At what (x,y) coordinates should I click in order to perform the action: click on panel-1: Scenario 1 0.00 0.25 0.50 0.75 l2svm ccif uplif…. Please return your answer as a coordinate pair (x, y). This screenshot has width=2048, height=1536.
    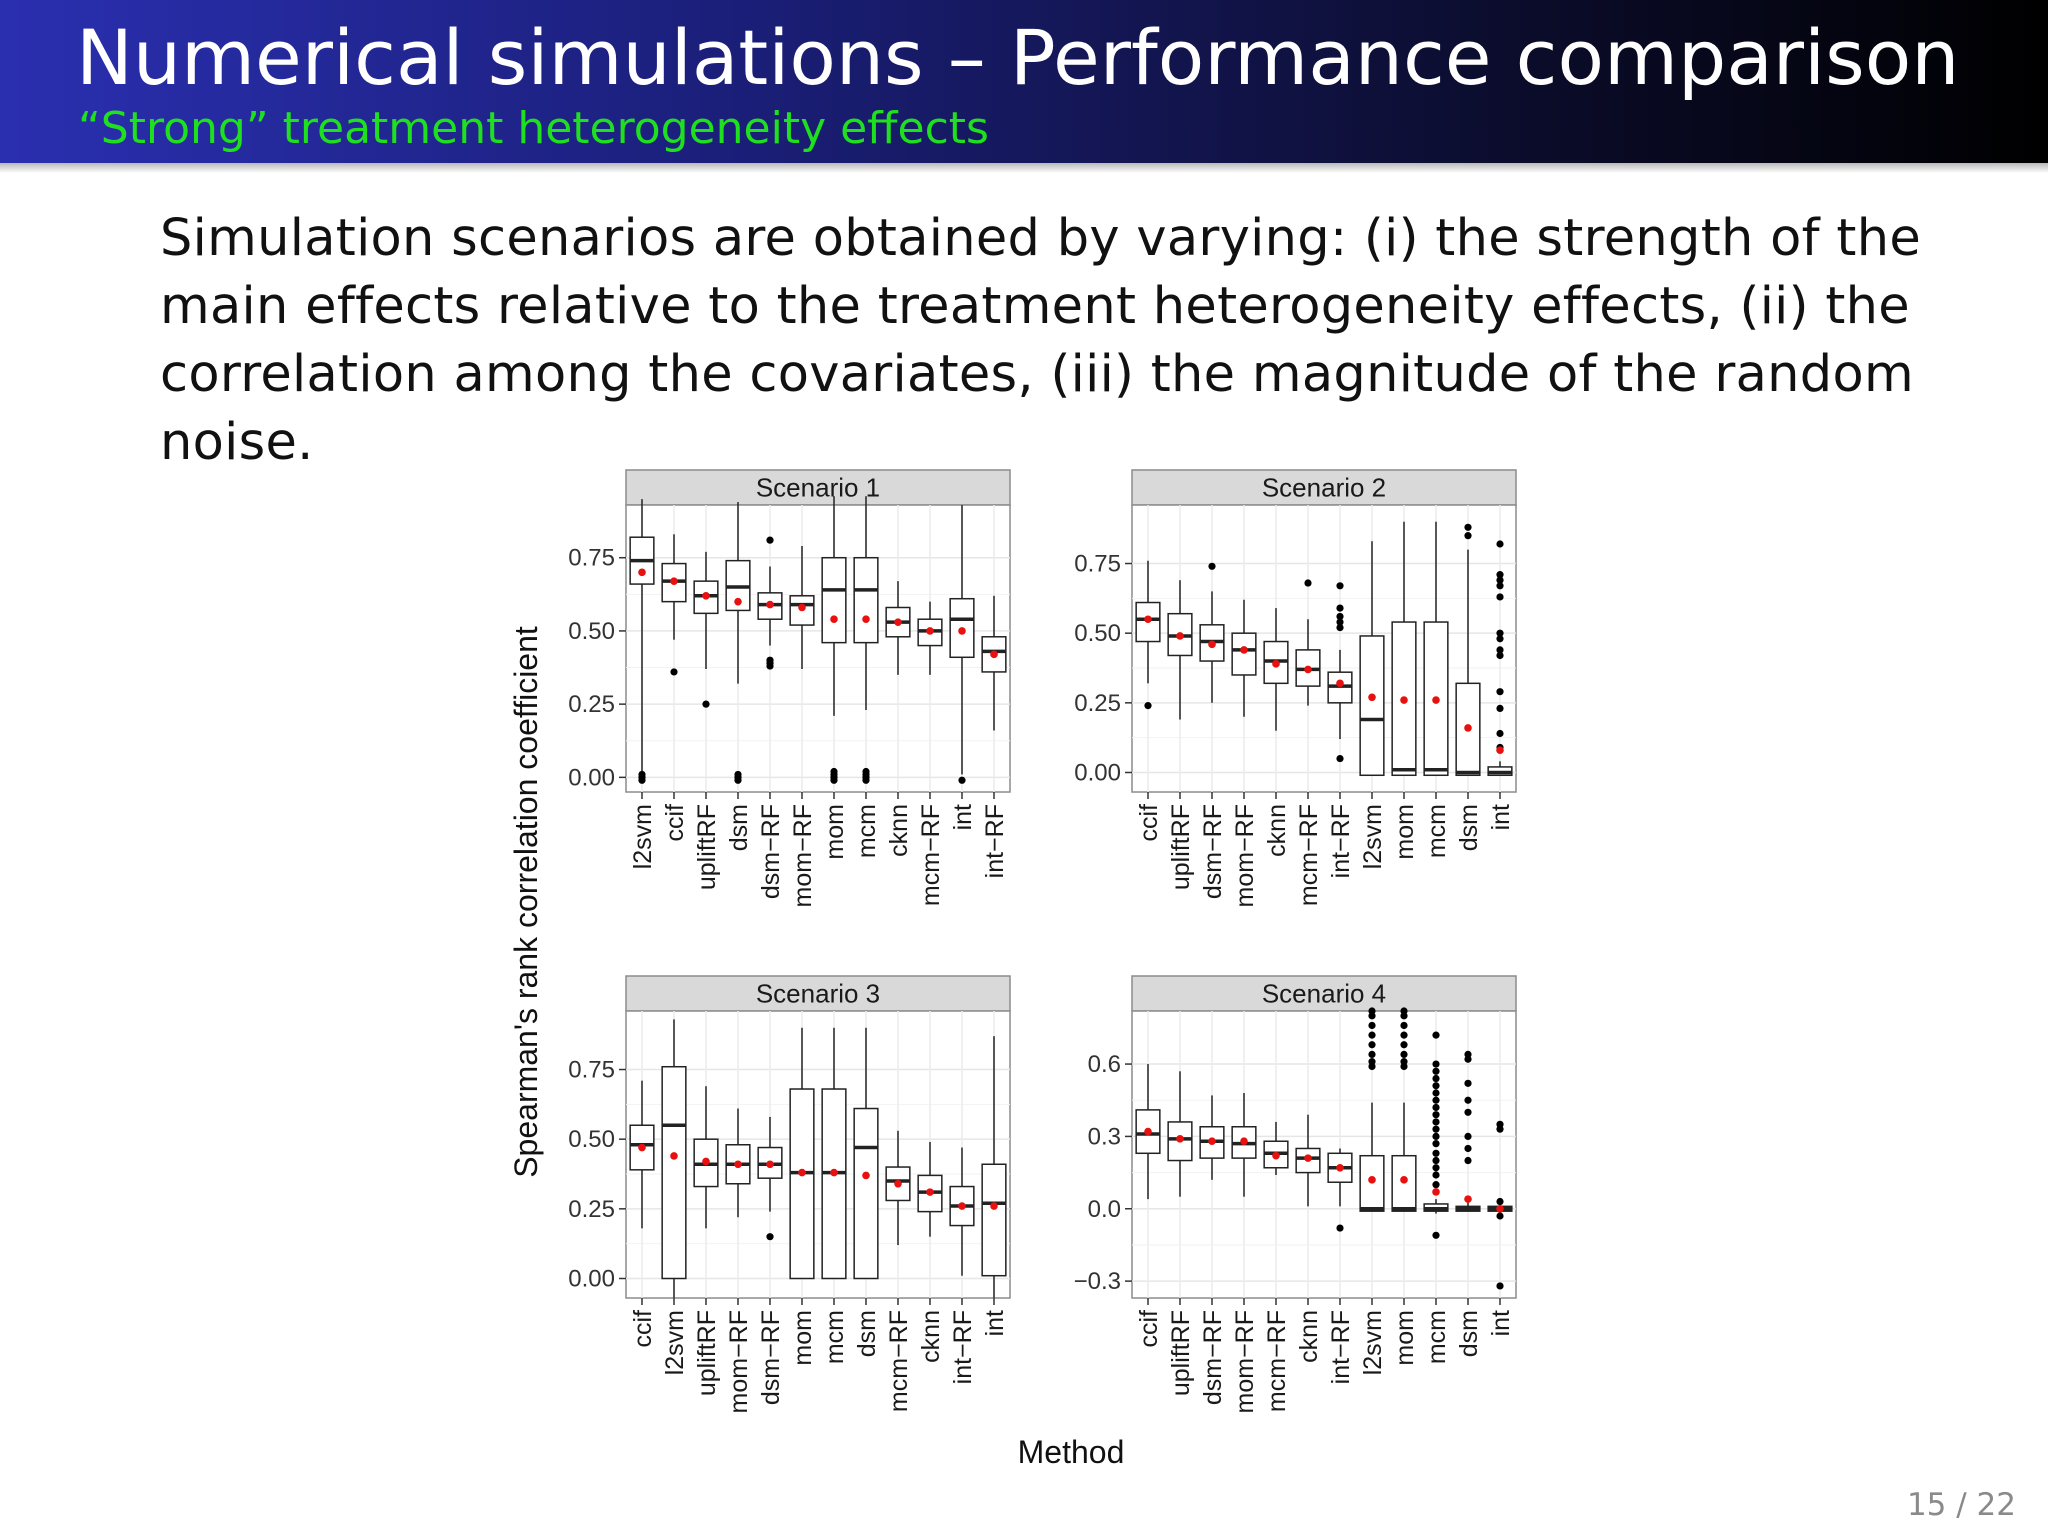
    Looking at the image, I should click on (789, 688).